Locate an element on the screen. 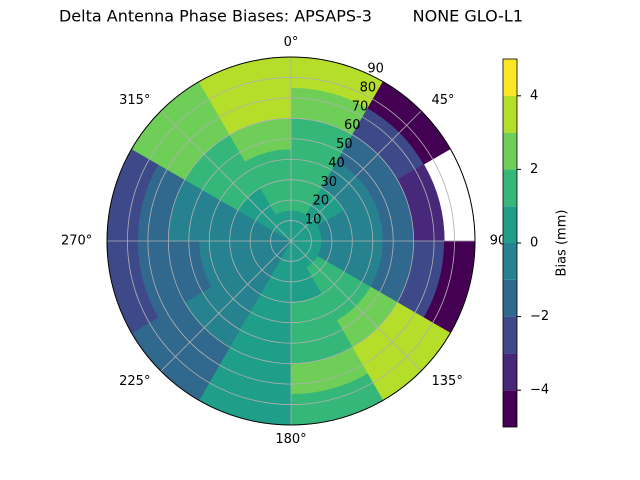 This screenshot has width=640, height=480. colorbar-tick-label: −2 is located at coordinates (539, 316).